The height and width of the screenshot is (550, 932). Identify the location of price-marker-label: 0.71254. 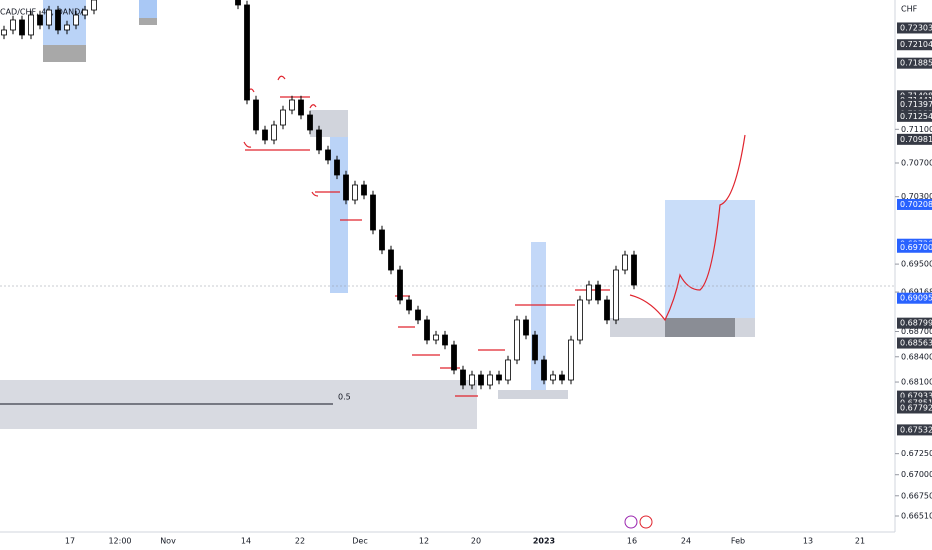
(916, 116).